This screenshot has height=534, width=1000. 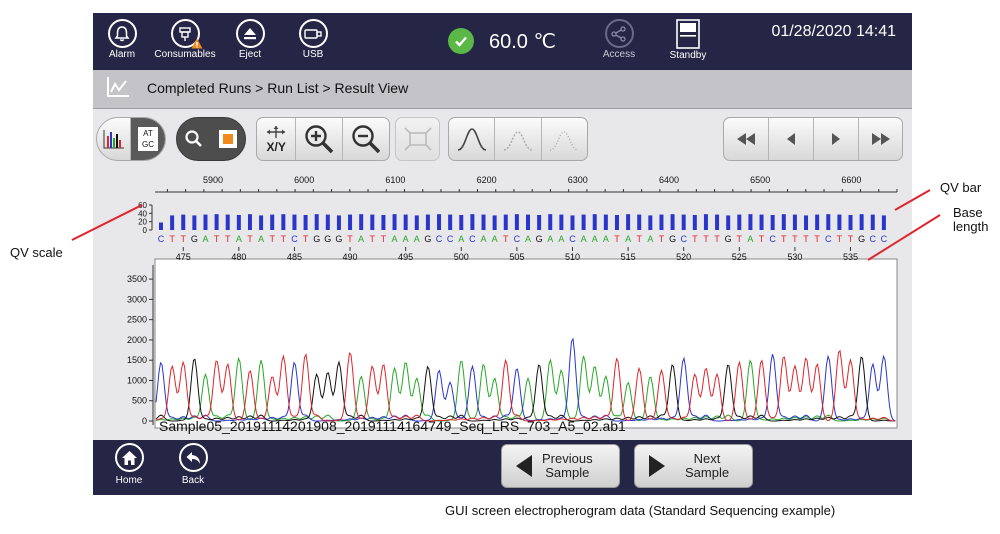 What do you see at coordinates (228, 139) in the screenshot?
I see `select-tool-button` at bounding box center [228, 139].